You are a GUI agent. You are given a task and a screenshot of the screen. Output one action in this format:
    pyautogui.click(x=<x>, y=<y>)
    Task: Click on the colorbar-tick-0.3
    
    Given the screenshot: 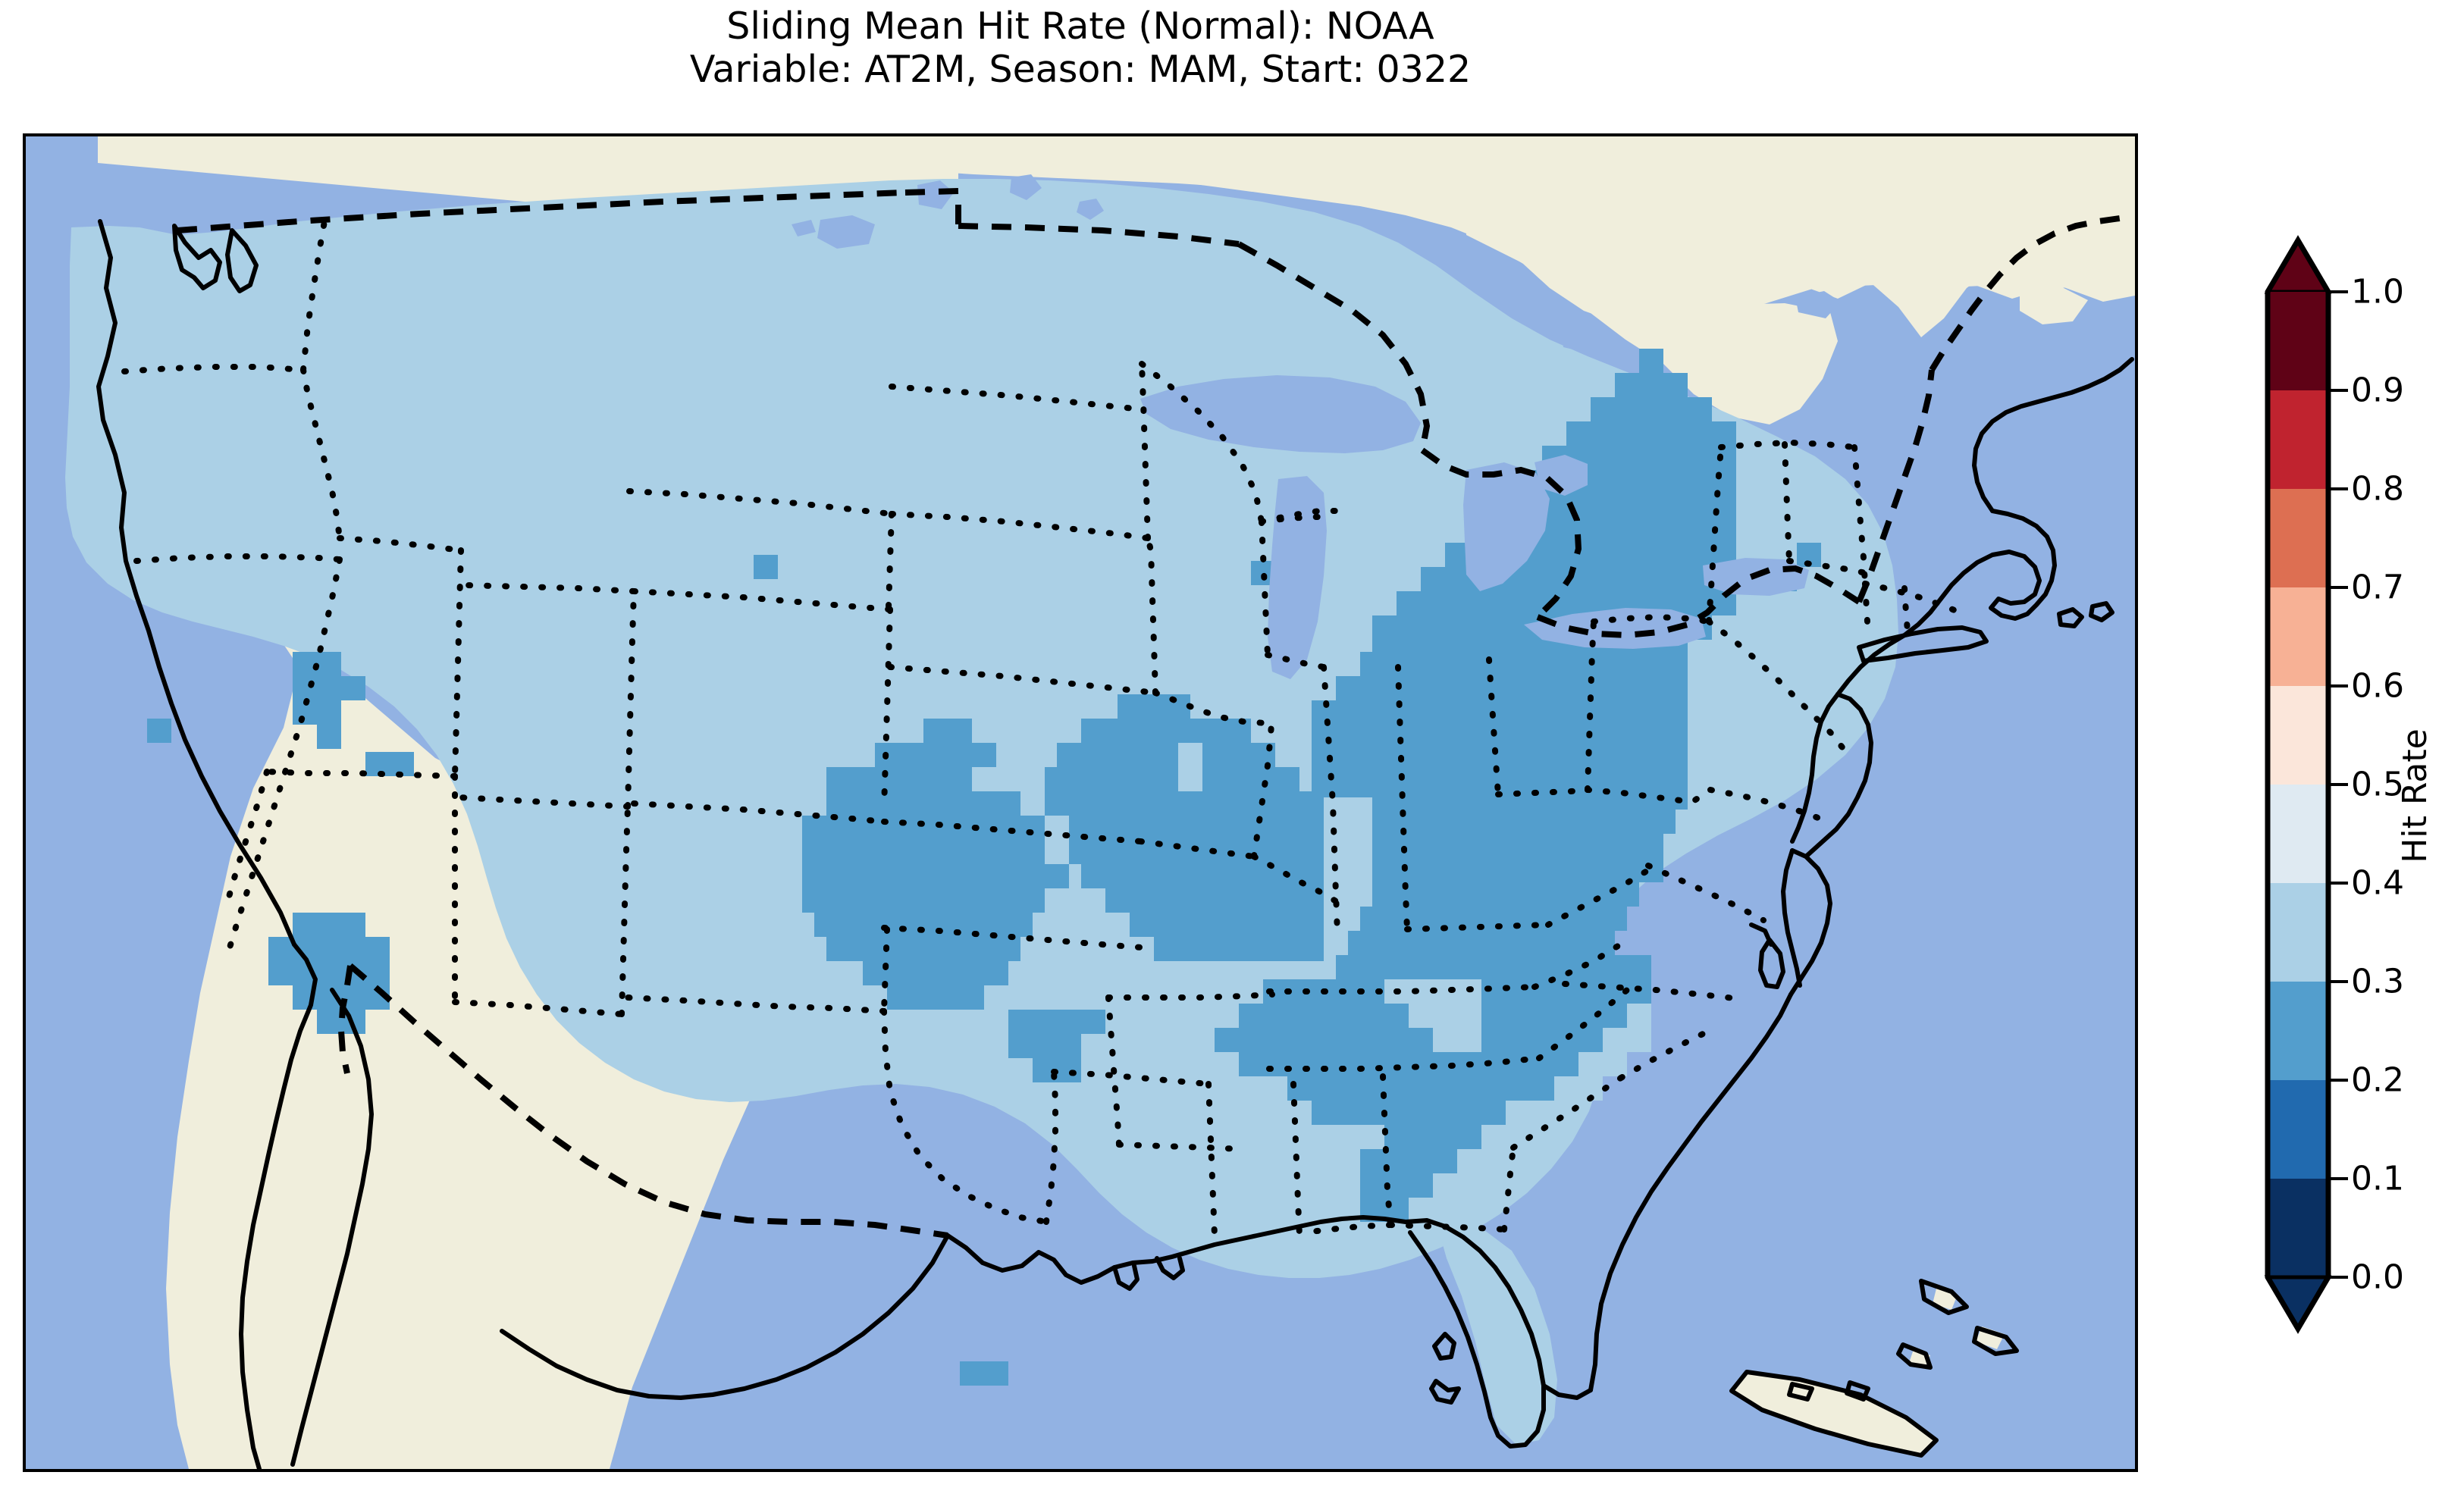 What is the action you would take?
    pyautogui.click(x=2338, y=981)
    